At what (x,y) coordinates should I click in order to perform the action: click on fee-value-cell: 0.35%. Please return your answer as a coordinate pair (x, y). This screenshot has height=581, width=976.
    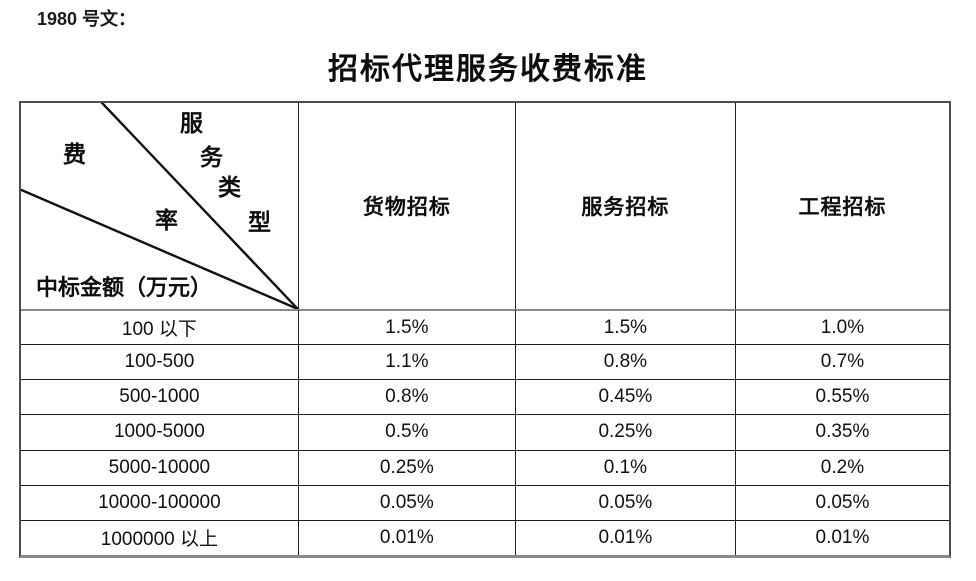
    Looking at the image, I should click on (841, 432).